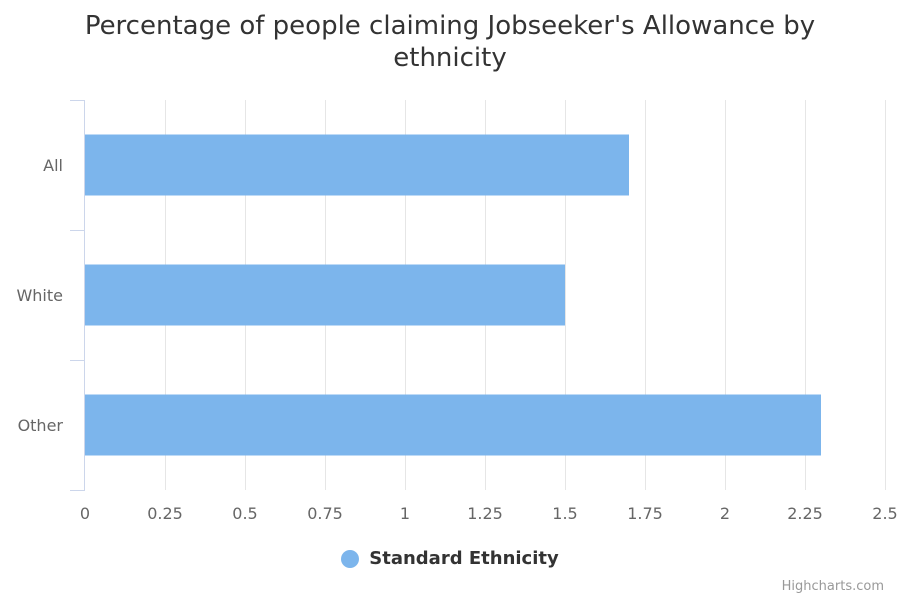 Image resolution: width=900 pixels, height=600 pixels. Describe the element at coordinates (41, 425) in the screenshot. I see `category-label: Other` at that location.